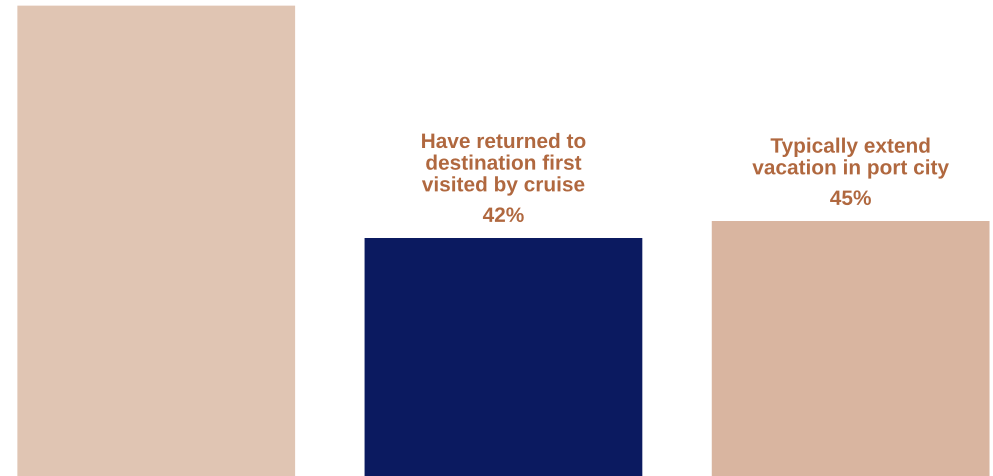  I want to click on data-label: 42%, so click(503, 214).